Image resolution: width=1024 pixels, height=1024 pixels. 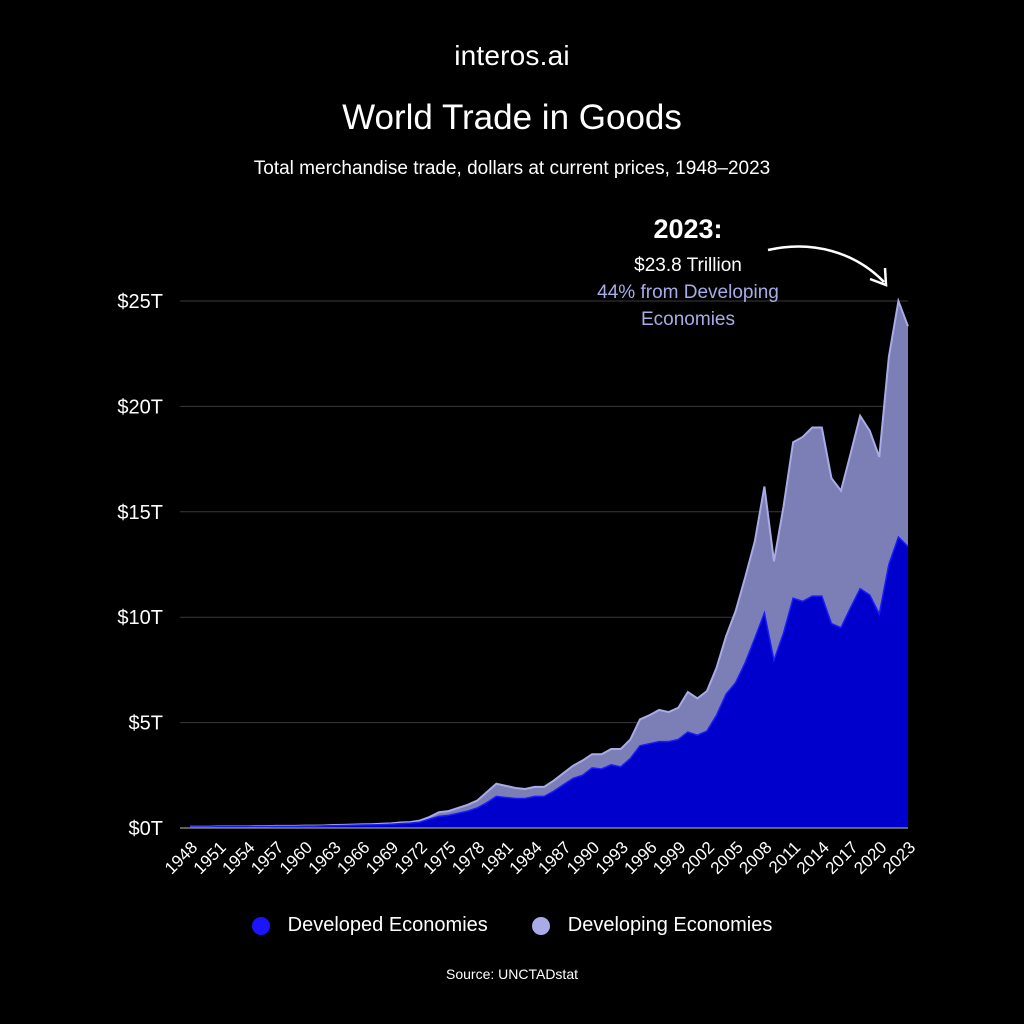 What do you see at coordinates (140, 407) in the screenshot?
I see `y-tick-label: $20T` at bounding box center [140, 407].